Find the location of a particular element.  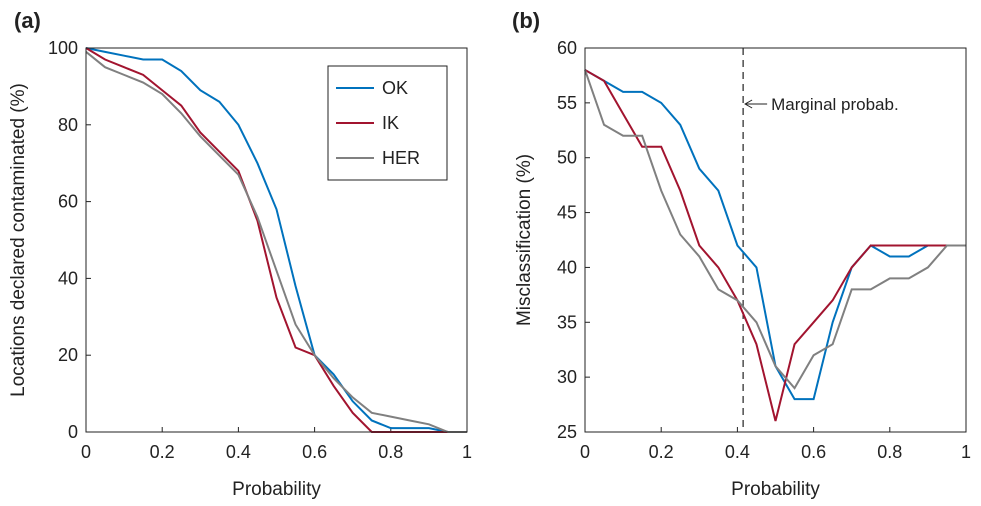

y-tick-label: 45 is located at coordinates (567, 213).